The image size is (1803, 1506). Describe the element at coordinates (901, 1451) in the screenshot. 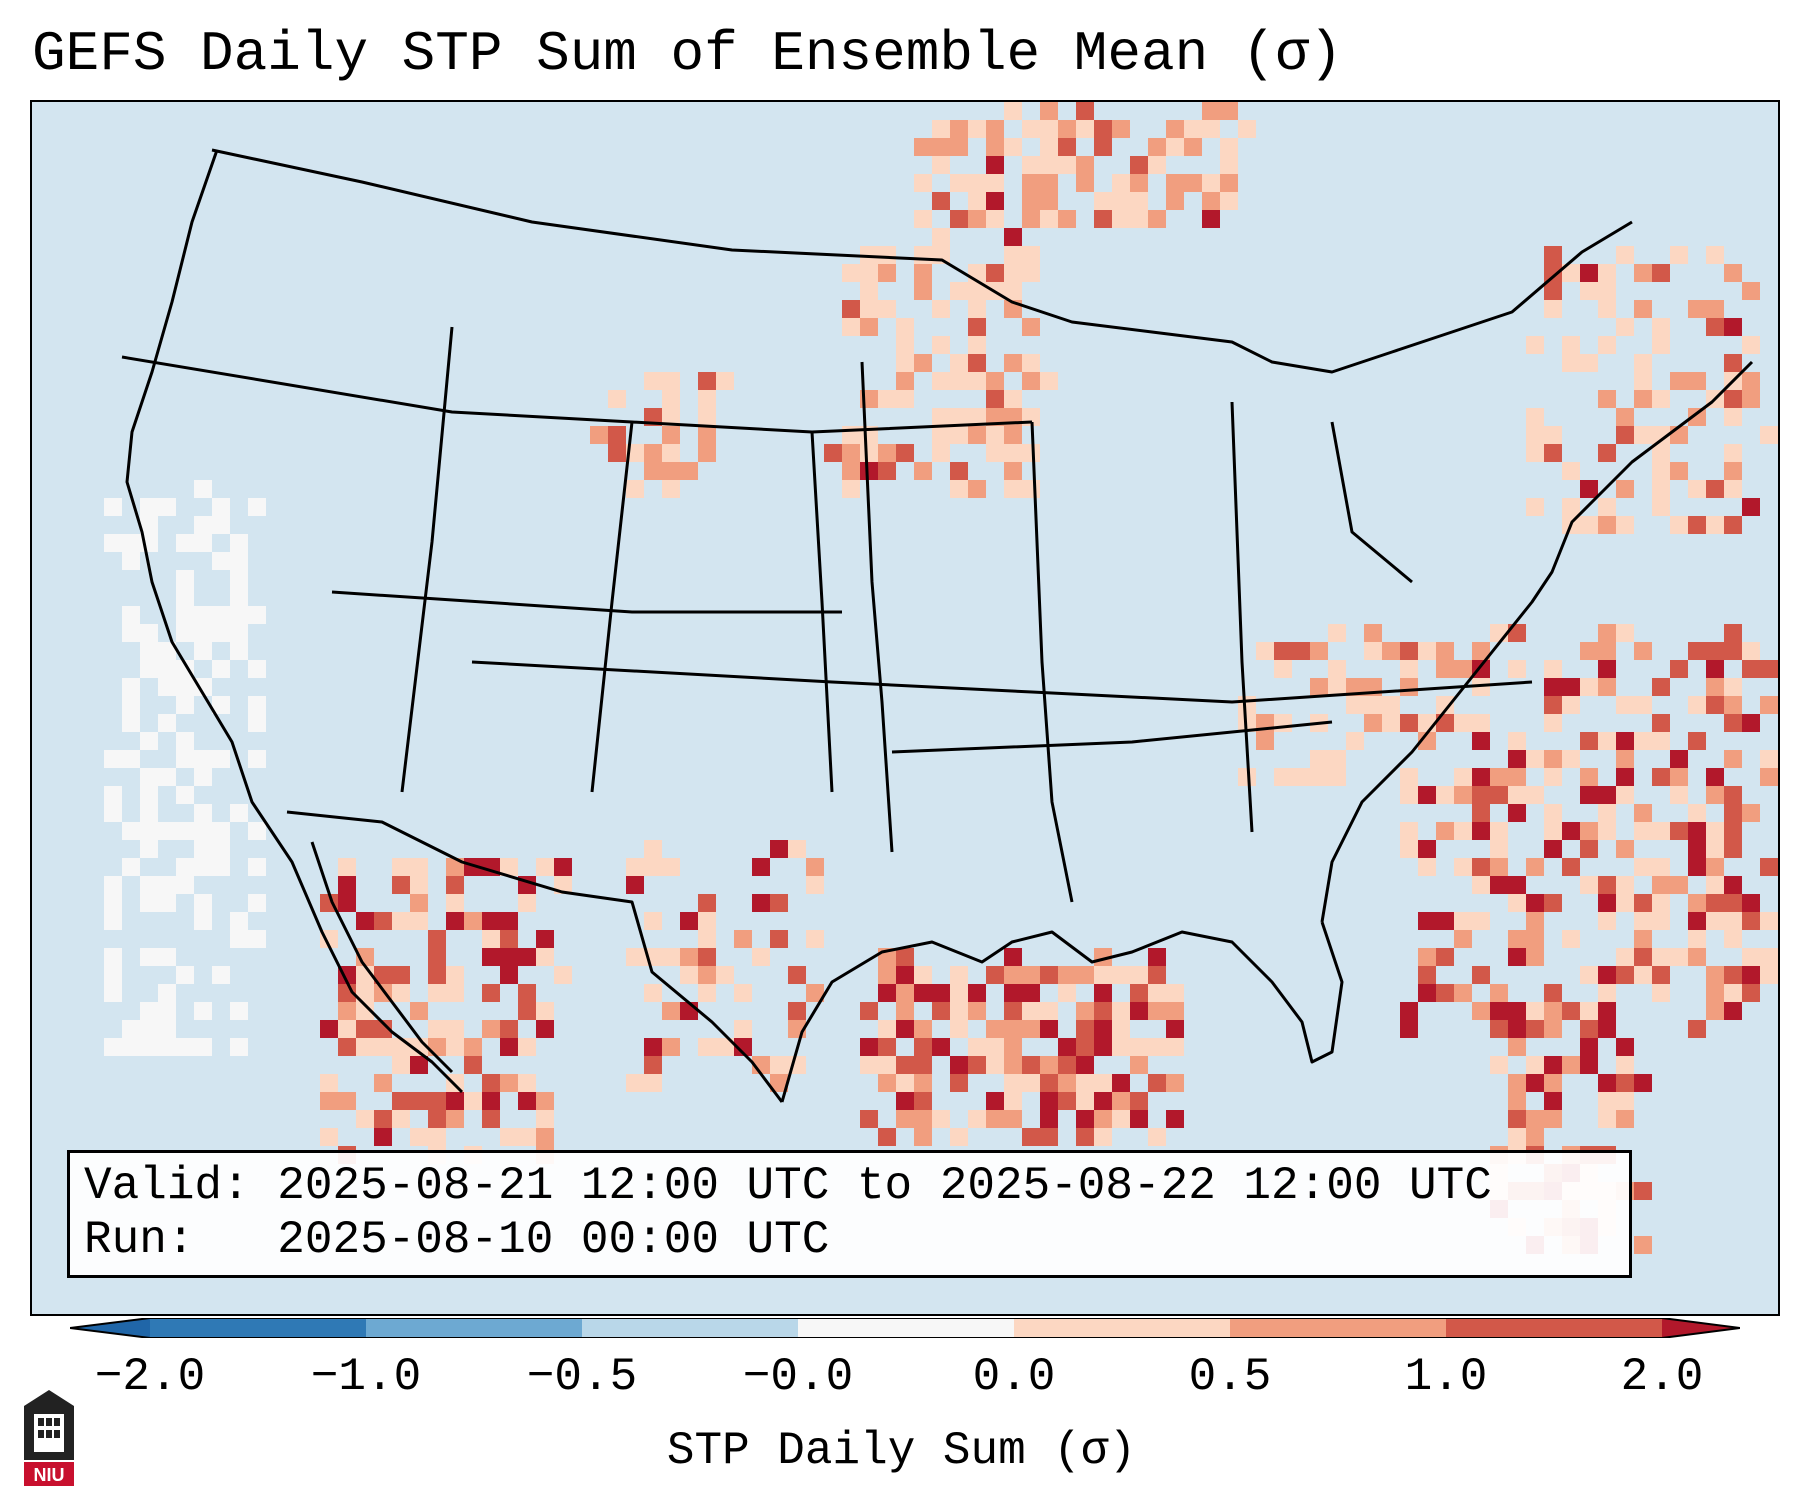

I see `colorbar-label: STP Daily Sum (σ)` at that location.